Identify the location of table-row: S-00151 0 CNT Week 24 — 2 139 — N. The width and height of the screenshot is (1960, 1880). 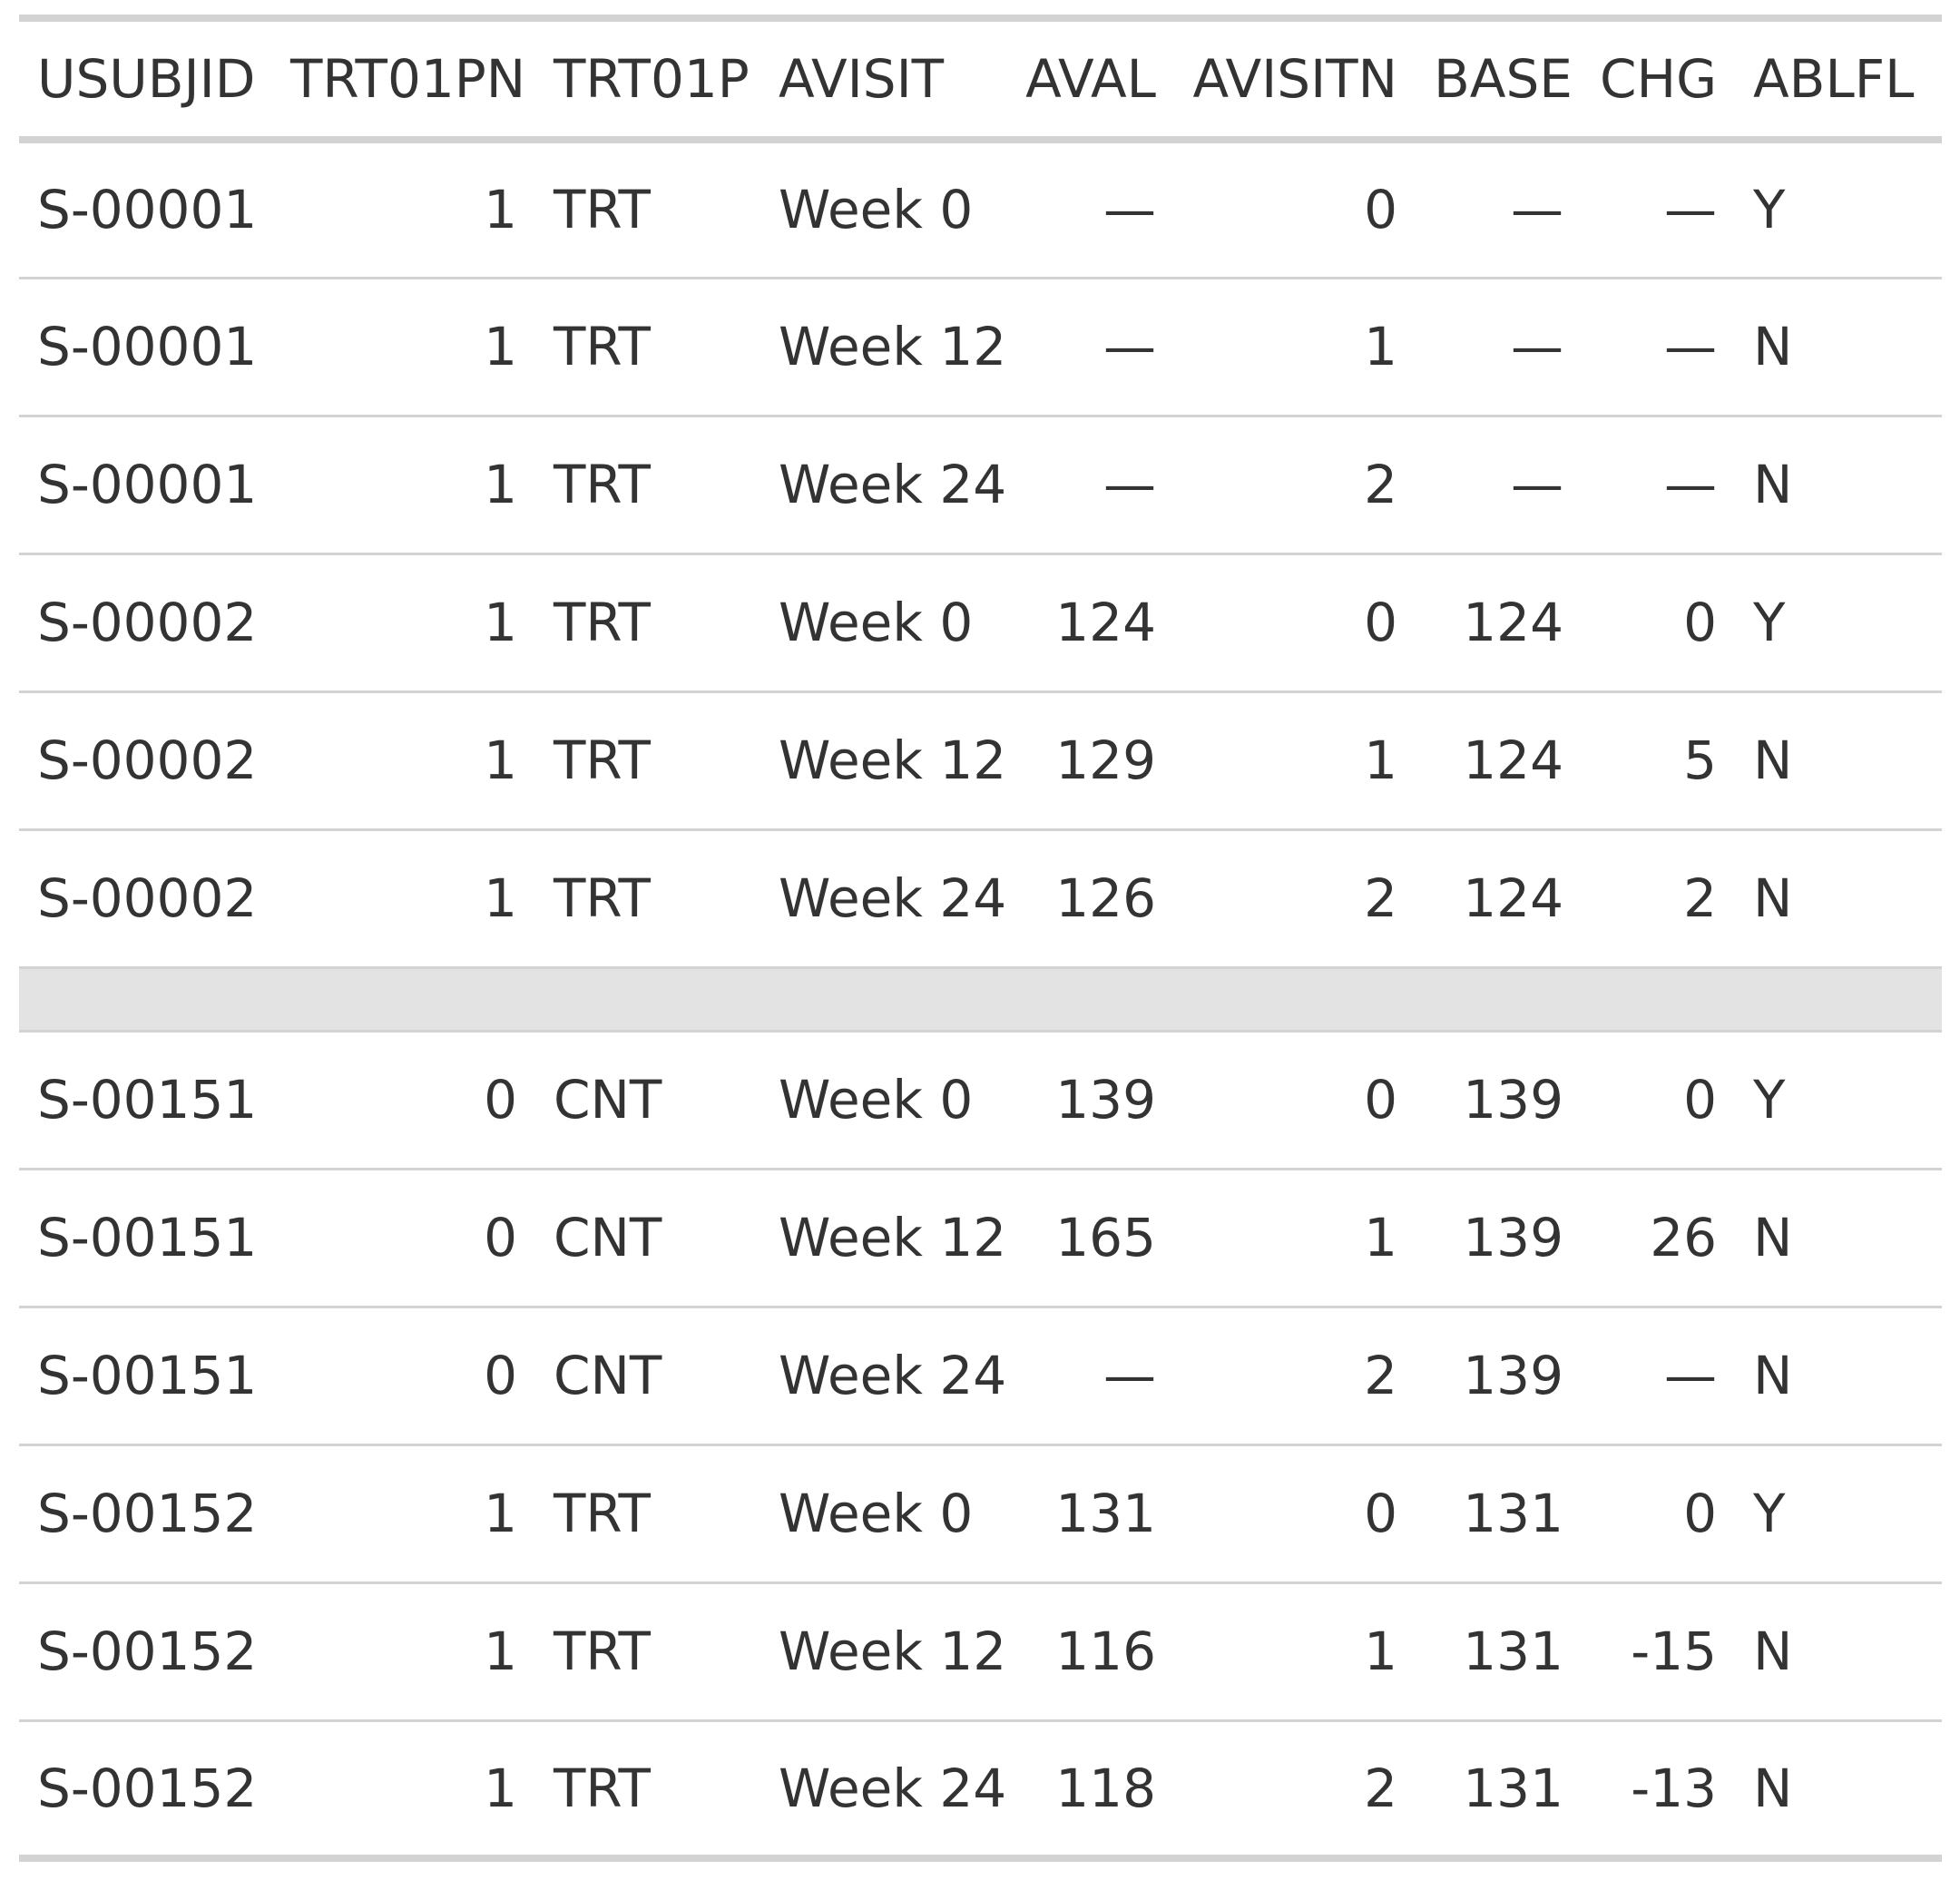
(980, 1375).